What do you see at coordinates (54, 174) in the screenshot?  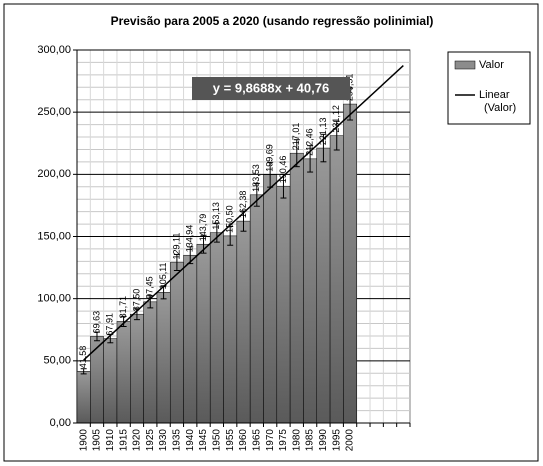 I see `y-tick-label: 200,00` at bounding box center [54, 174].